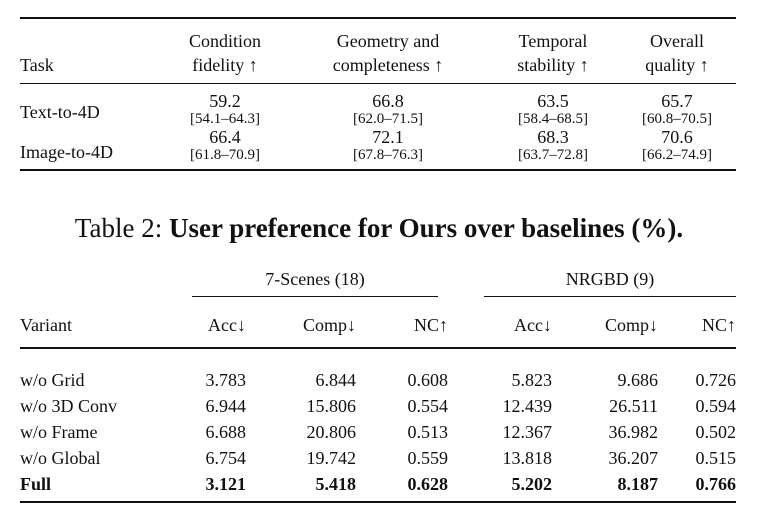 The image size is (758, 517). What do you see at coordinates (301, 323) in the screenshot?
I see `header-comp-7scenes: Comp↓` at bounding box center [301, 323].